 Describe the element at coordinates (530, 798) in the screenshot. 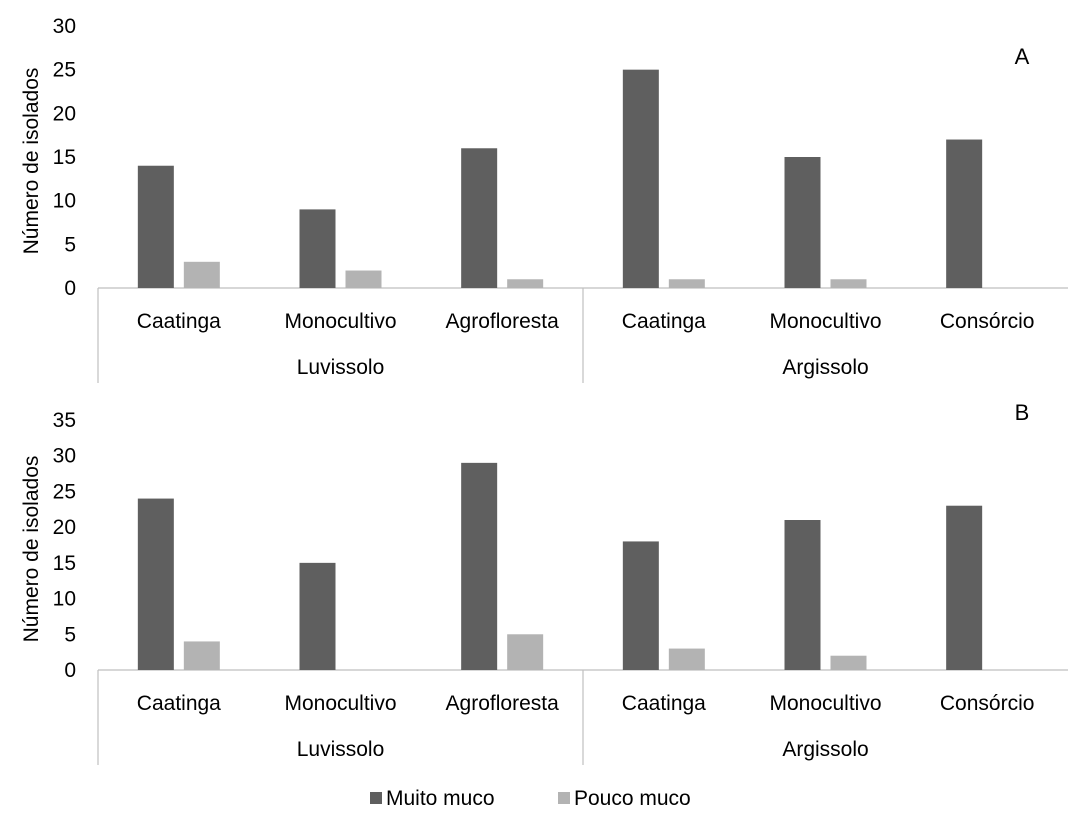

I see `legend: Muito muco Pouco muco` at that location.